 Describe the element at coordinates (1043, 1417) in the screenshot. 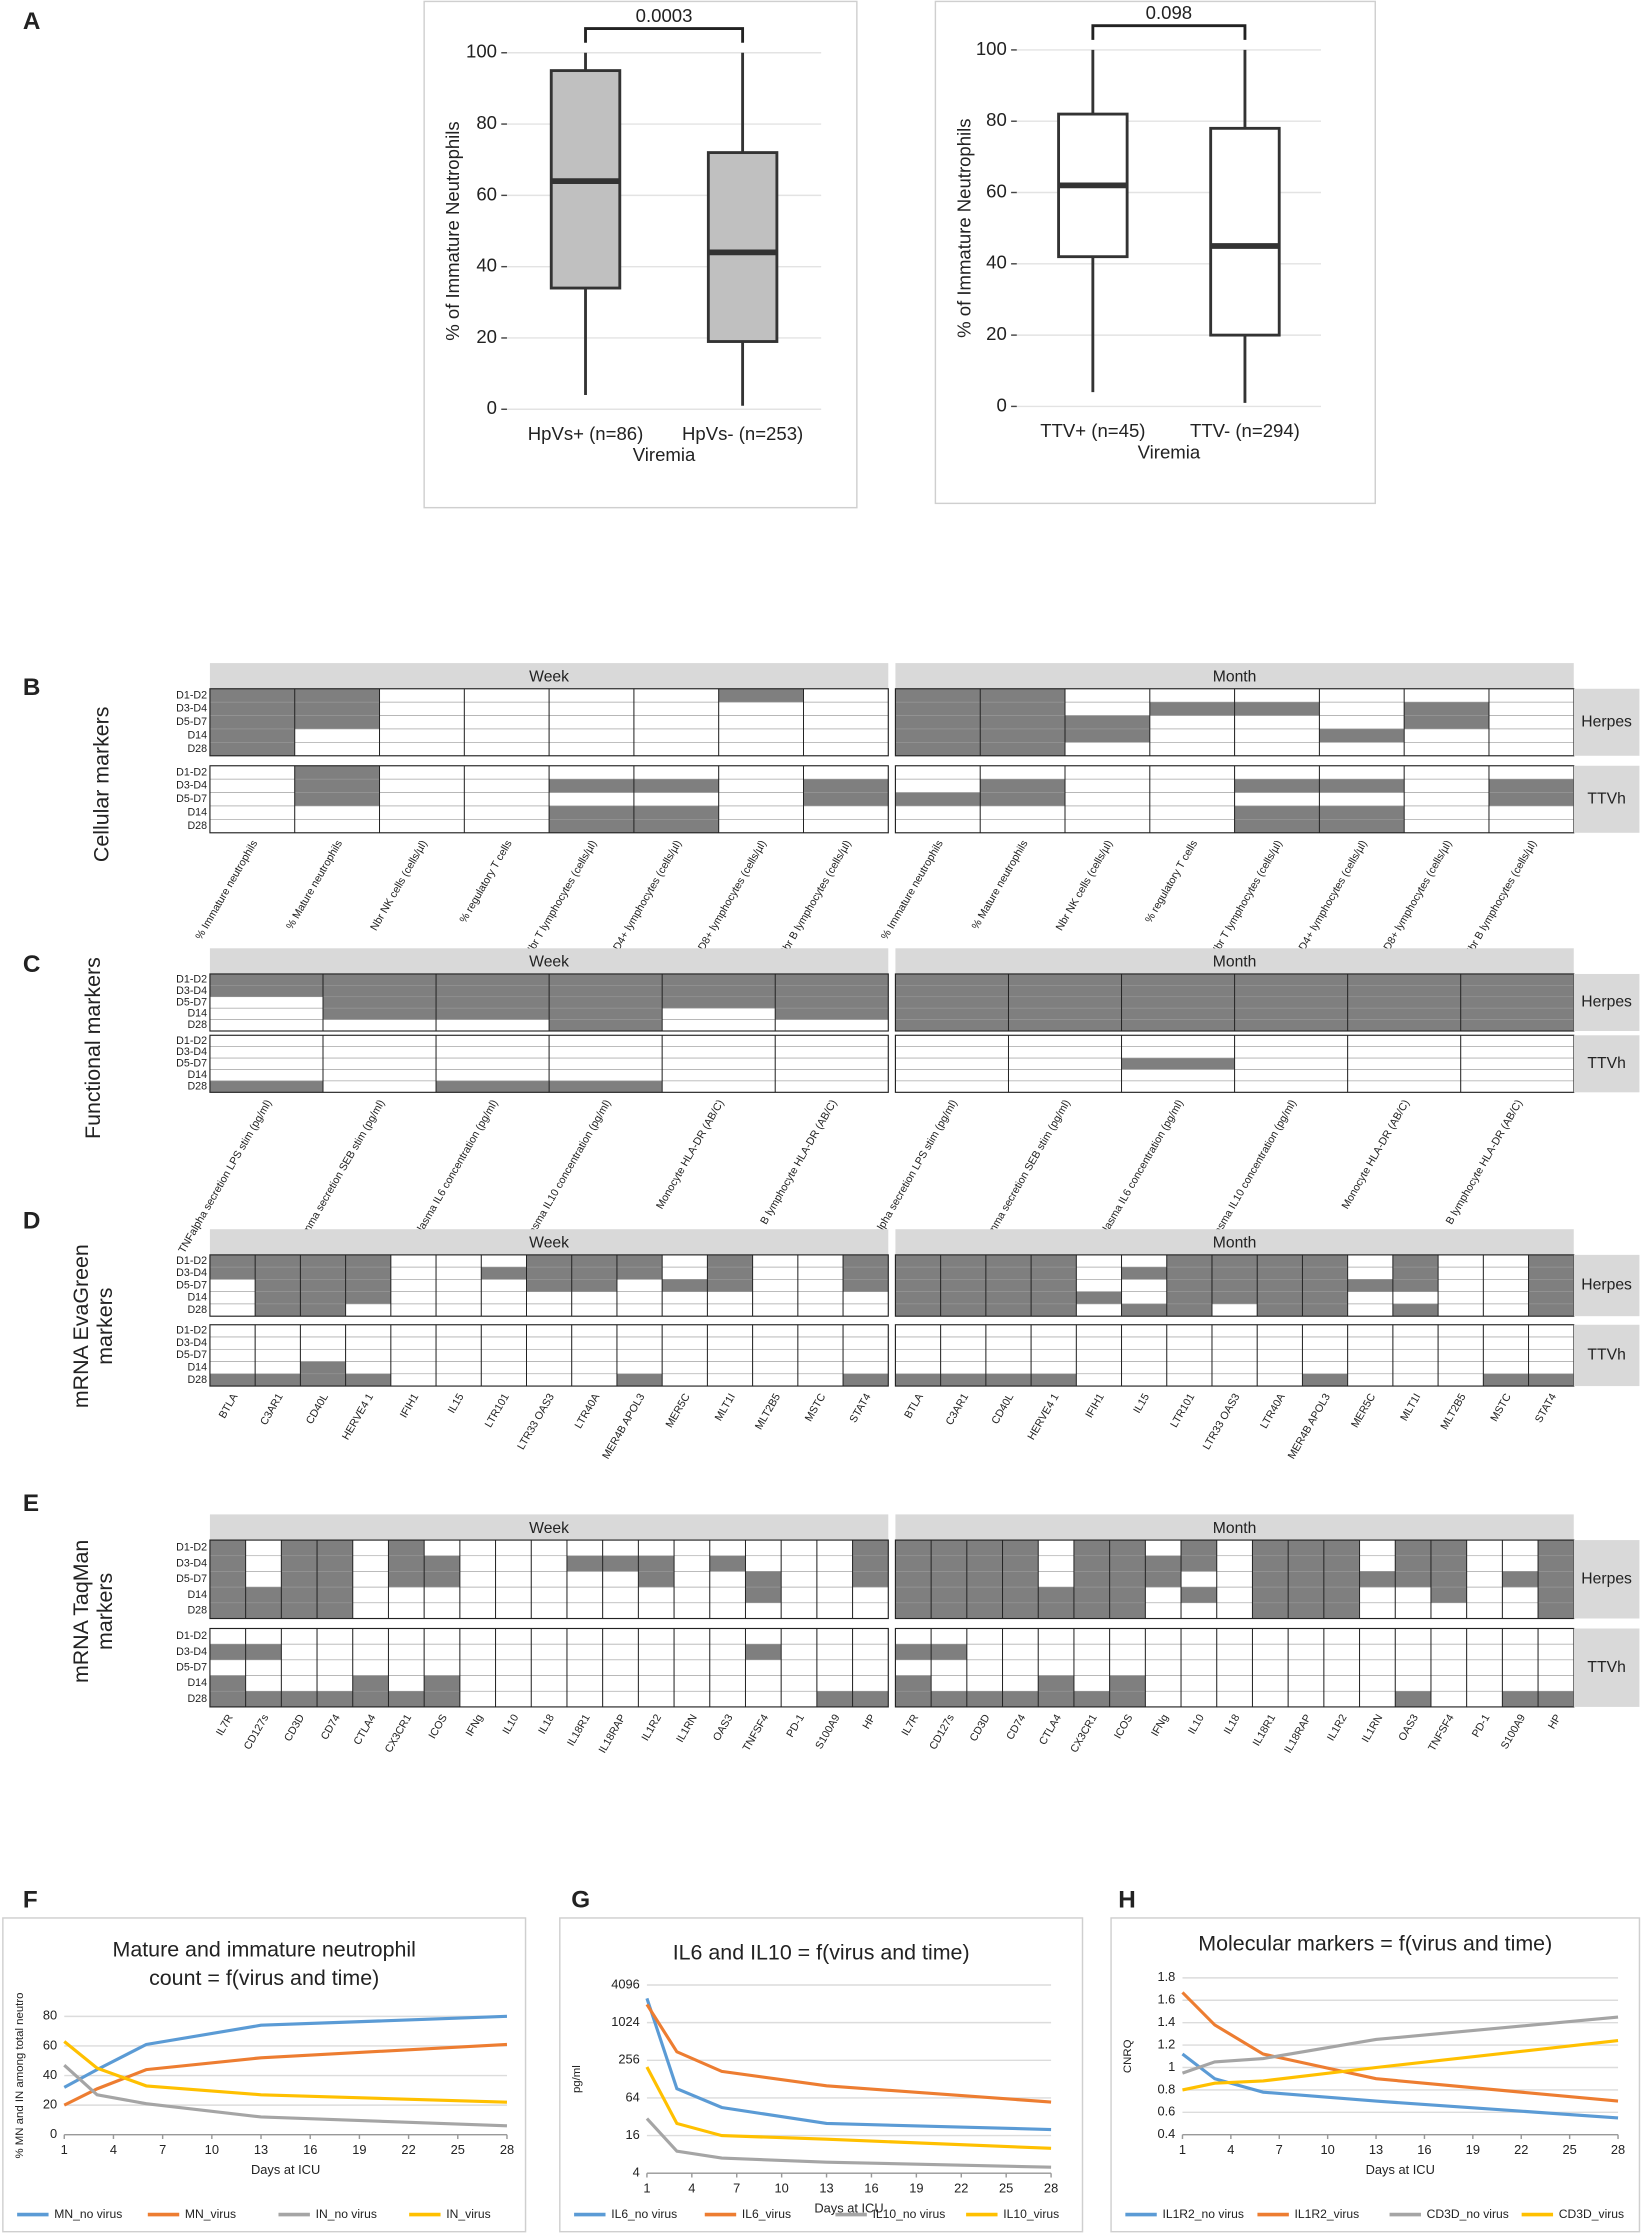

I see `column-label: HERVE4 1` at that location.